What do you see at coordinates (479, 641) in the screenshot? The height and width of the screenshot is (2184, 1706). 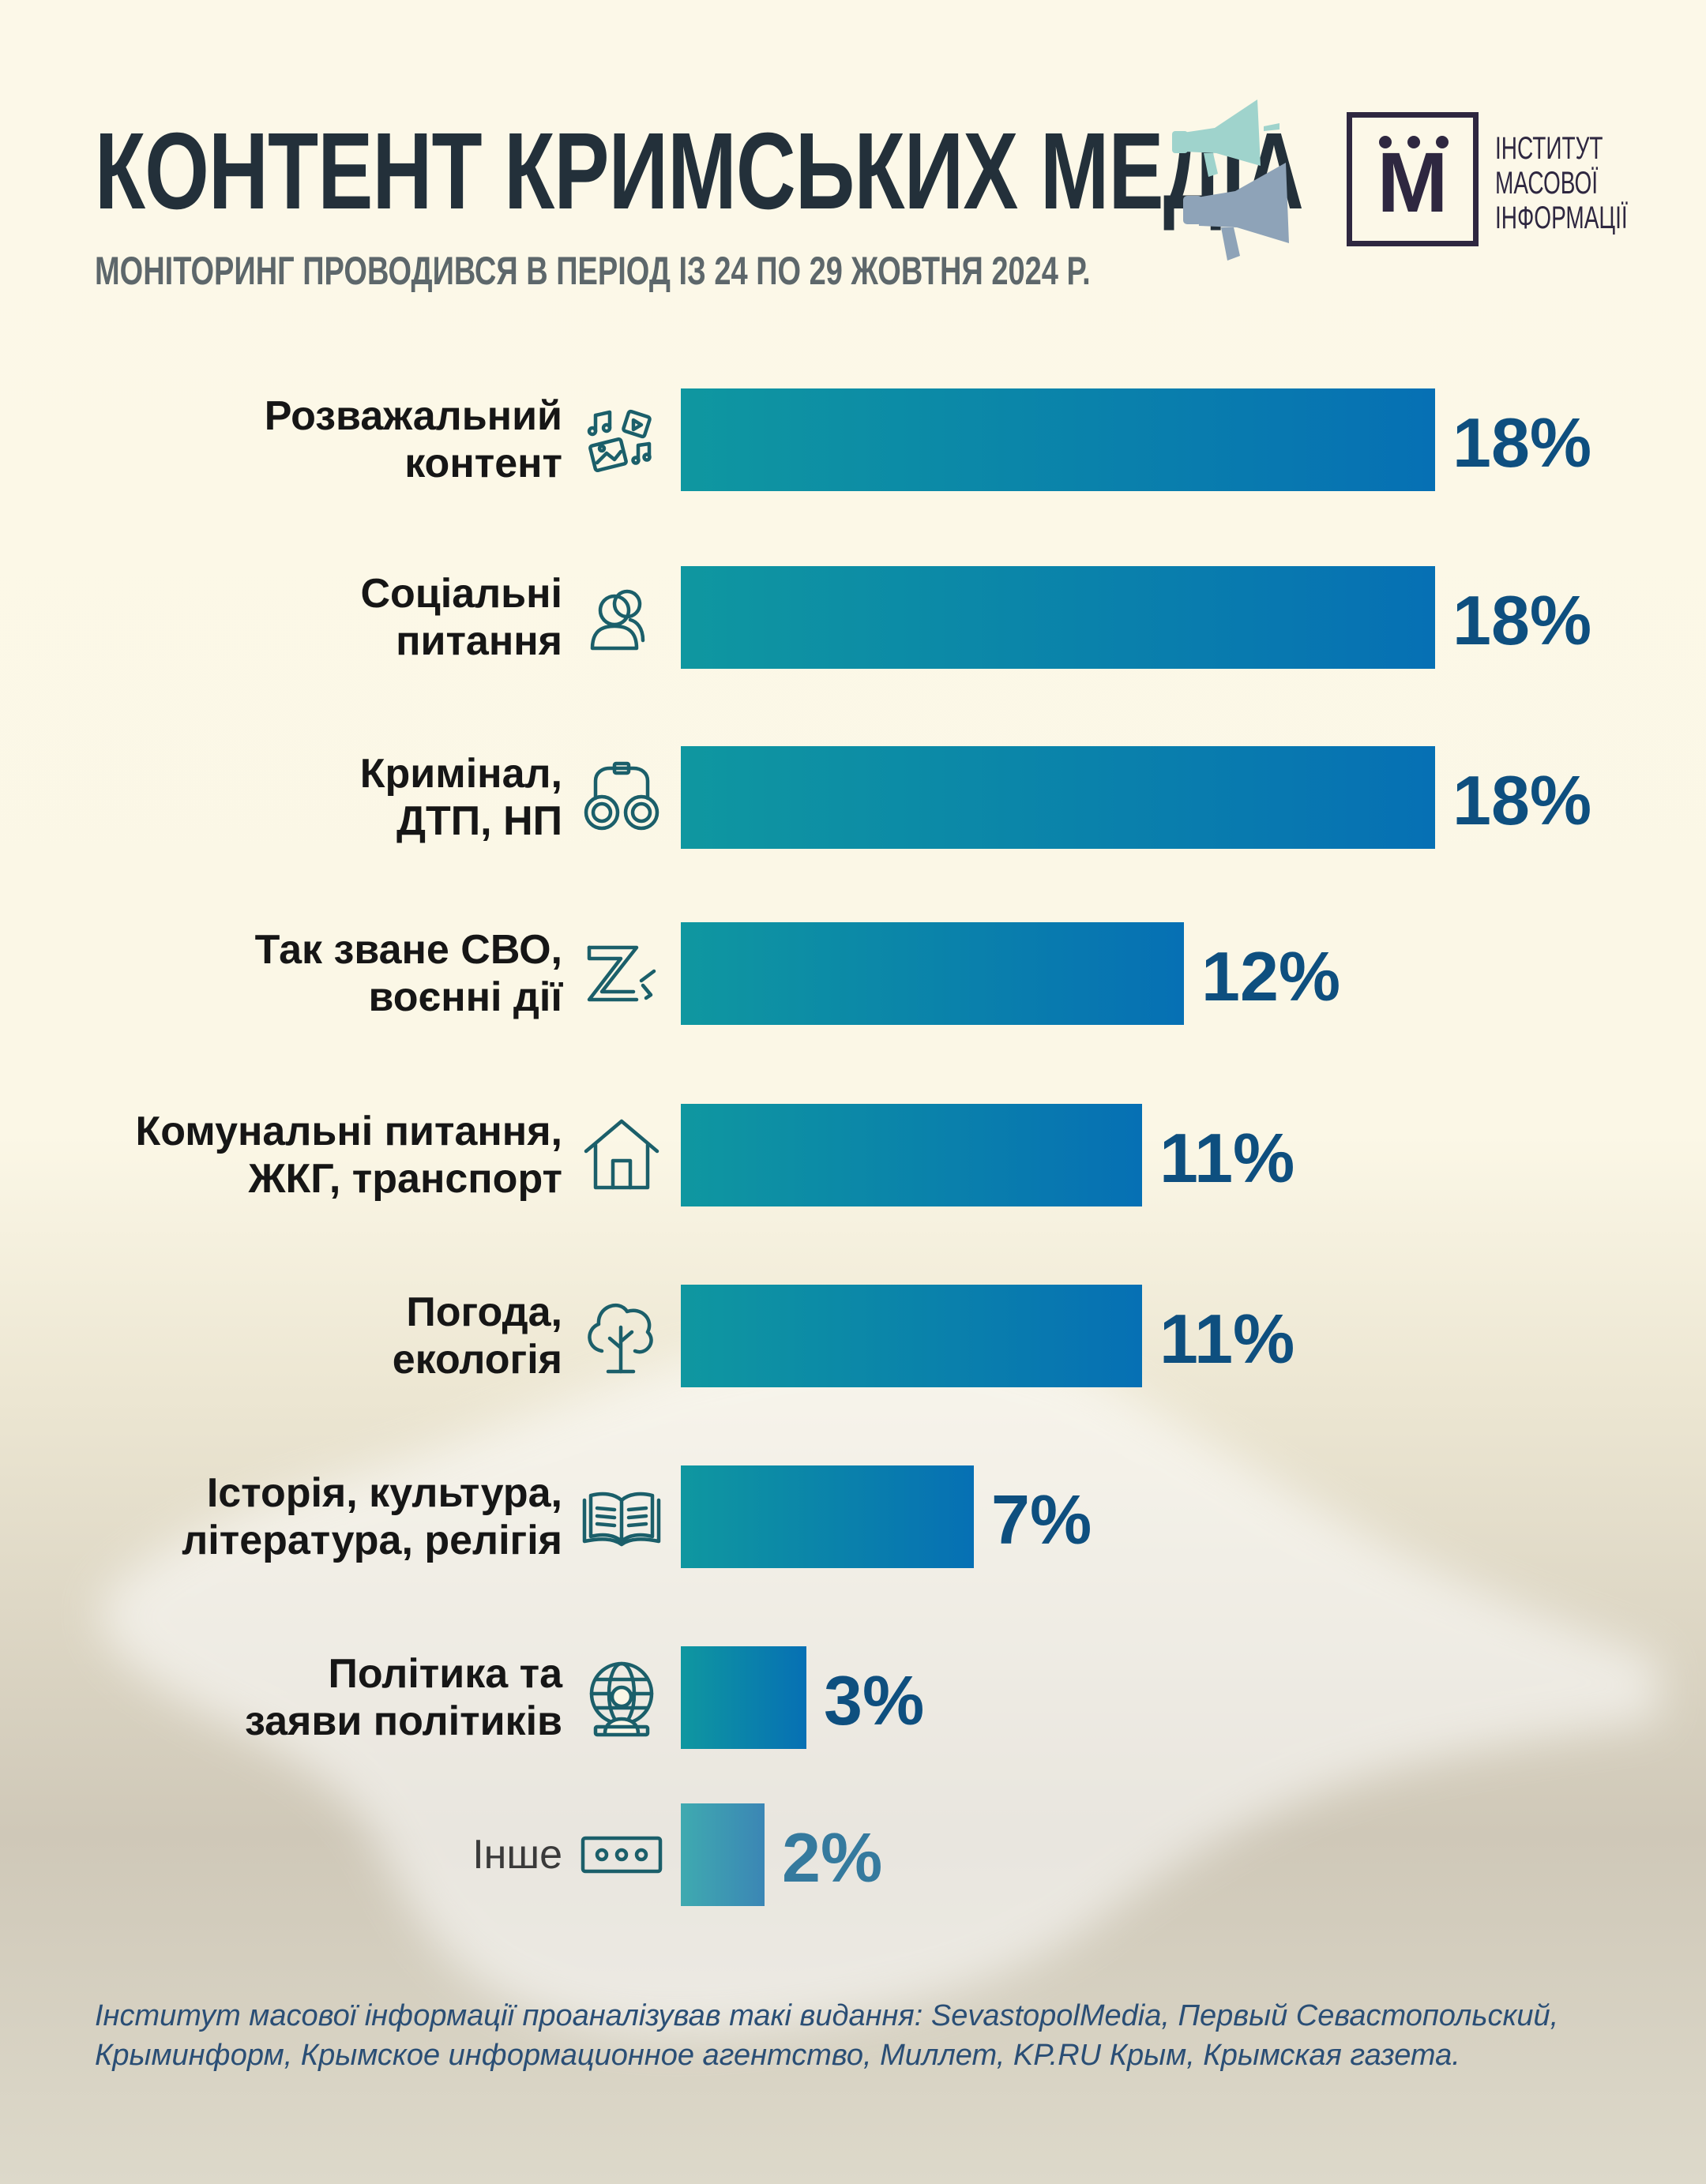 I see `category-label-line: питання` at bounding box center [479, 641].